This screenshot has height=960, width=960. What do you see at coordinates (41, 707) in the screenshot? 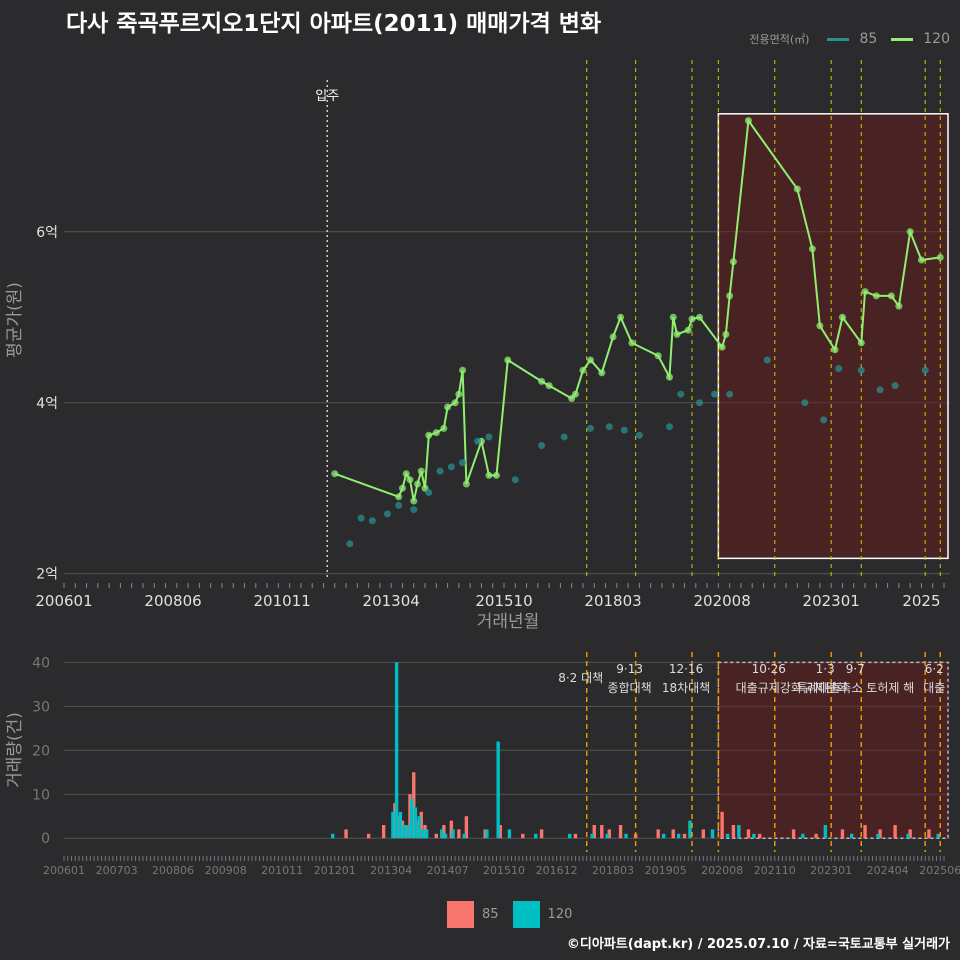
I see `vol-y-tick-label-3: 30` at bounding box center [41, 707].